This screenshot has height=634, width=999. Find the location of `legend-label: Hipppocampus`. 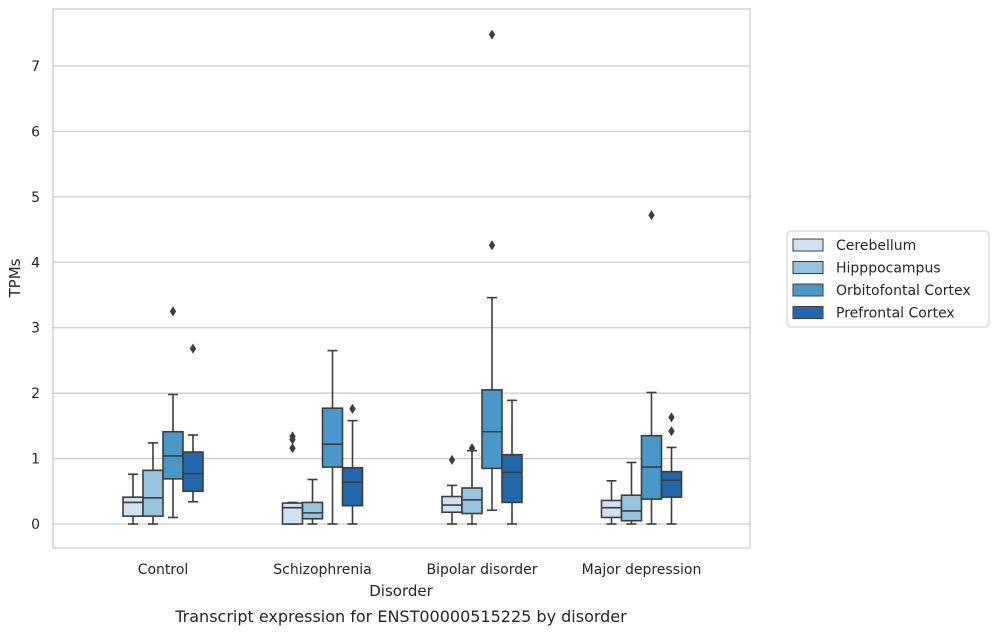

legend-label: Hipppocampus is located at coordinates (888, 269).